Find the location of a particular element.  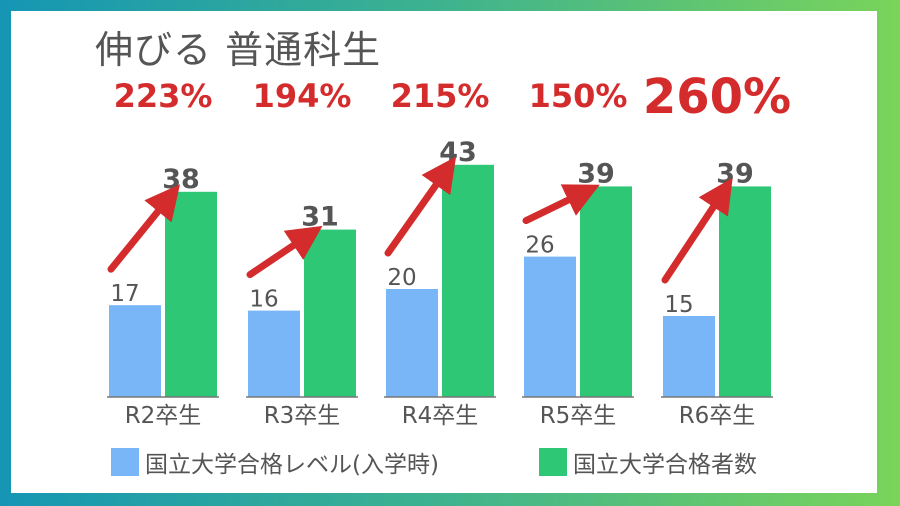

legend-label-level: 国立大学合格レベル(入学時) is located at coordinates (292, 465).